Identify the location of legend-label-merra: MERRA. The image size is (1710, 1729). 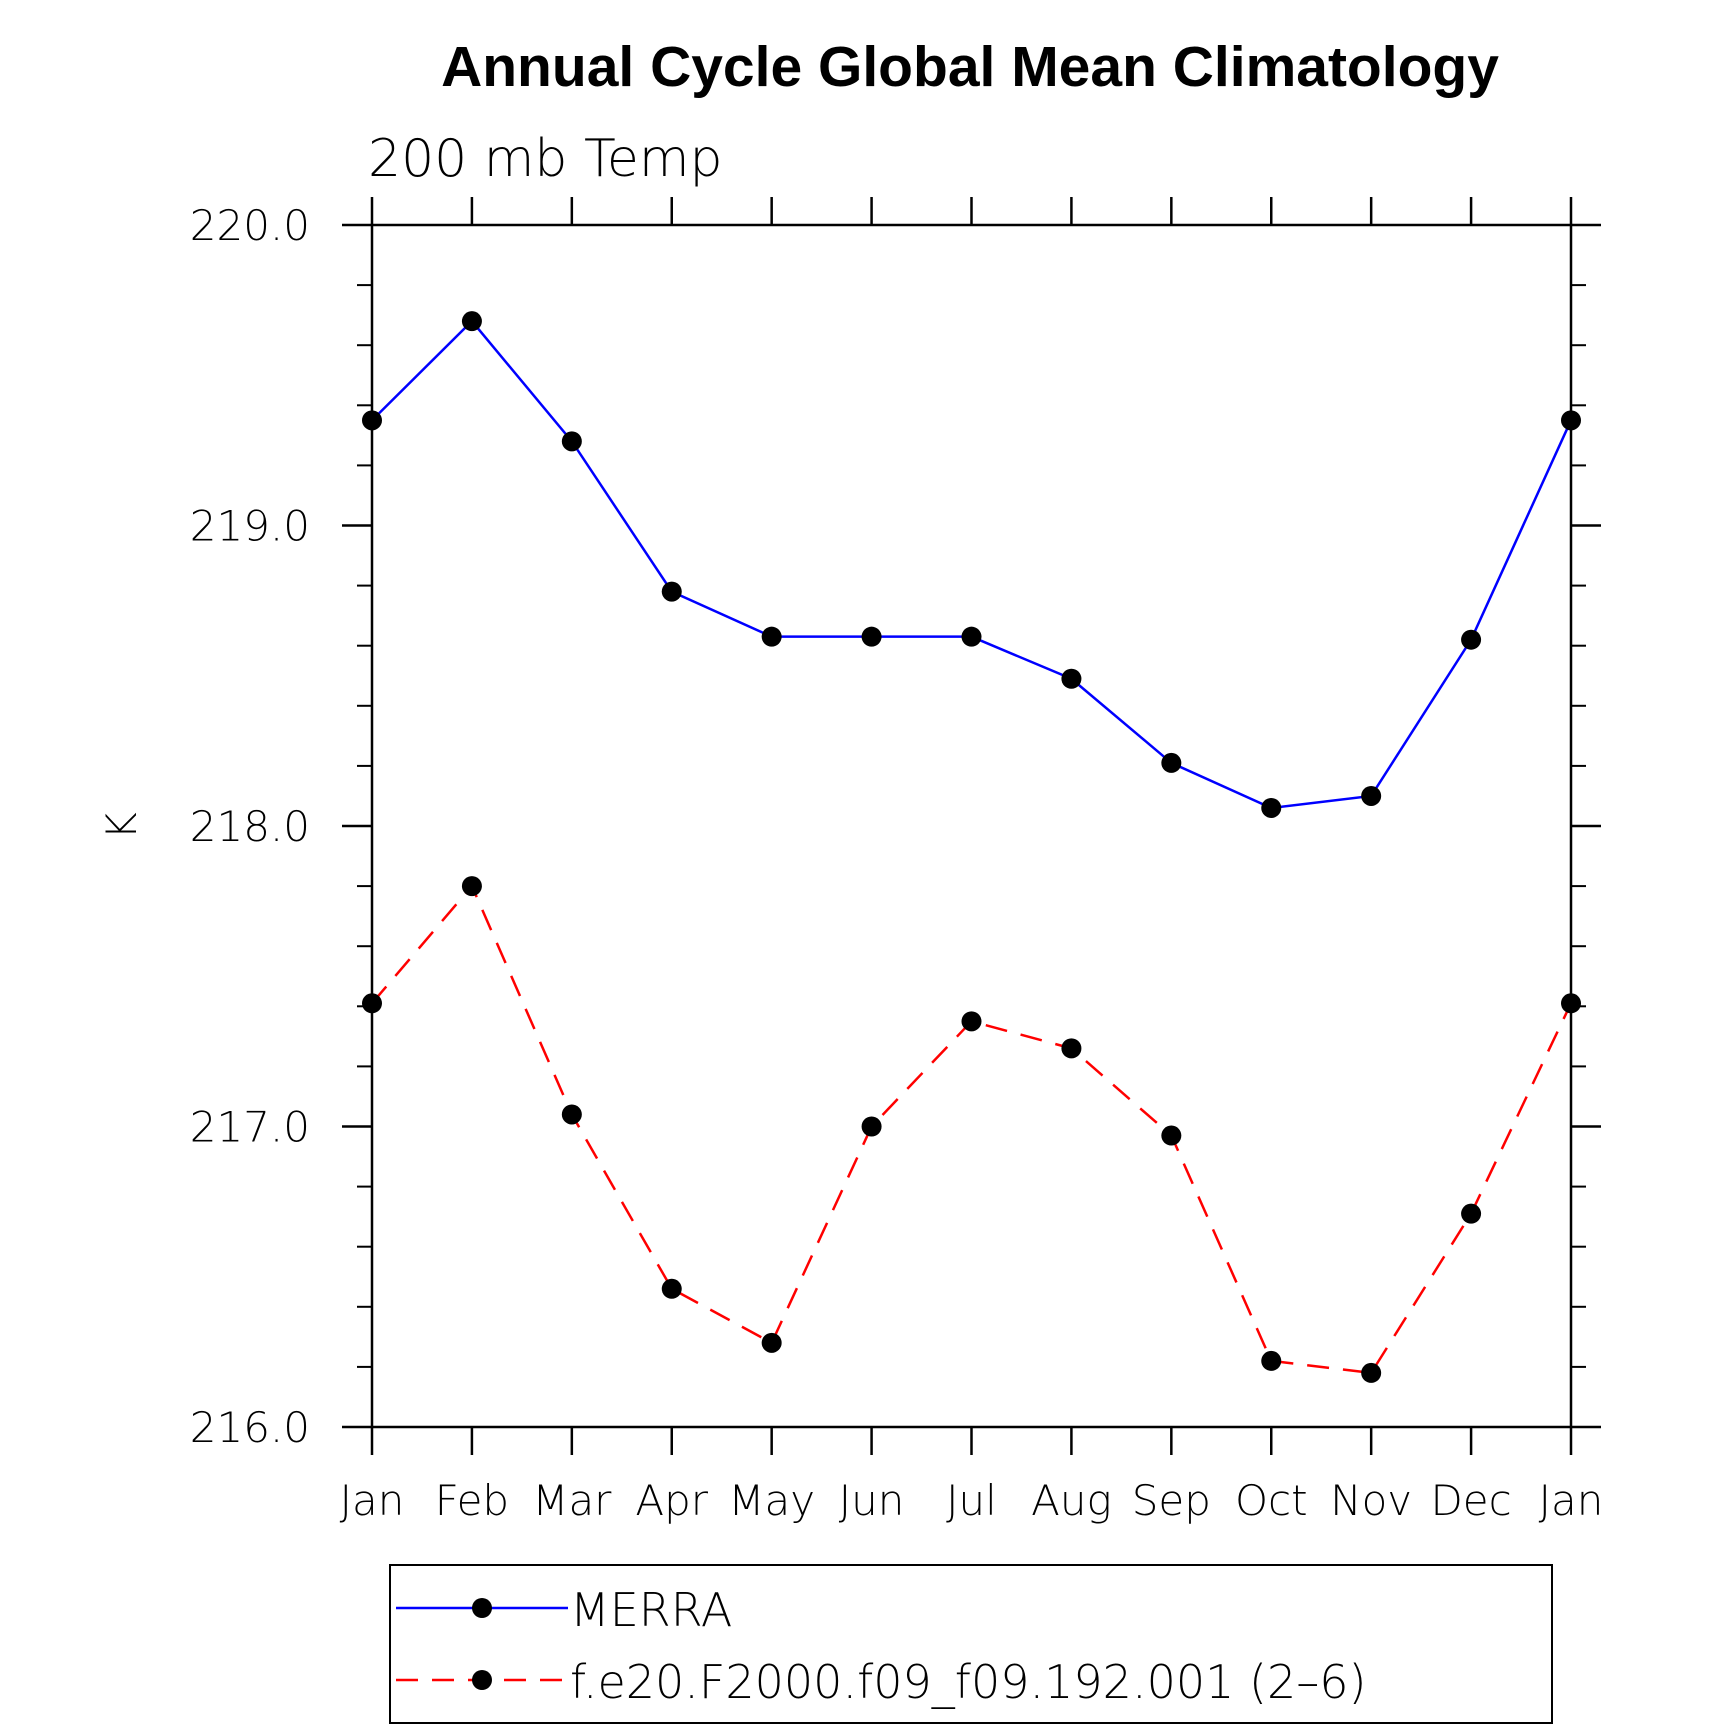
(651, 1610).